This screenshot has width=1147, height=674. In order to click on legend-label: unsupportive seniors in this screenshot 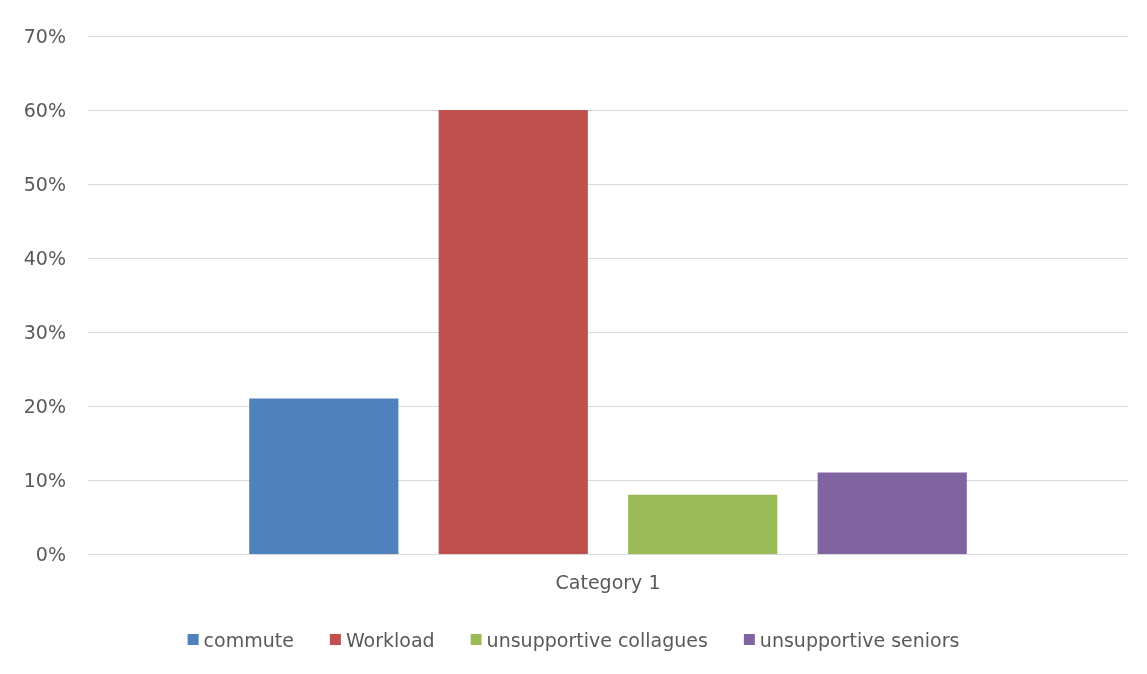, I will do `click(859, 639)`.